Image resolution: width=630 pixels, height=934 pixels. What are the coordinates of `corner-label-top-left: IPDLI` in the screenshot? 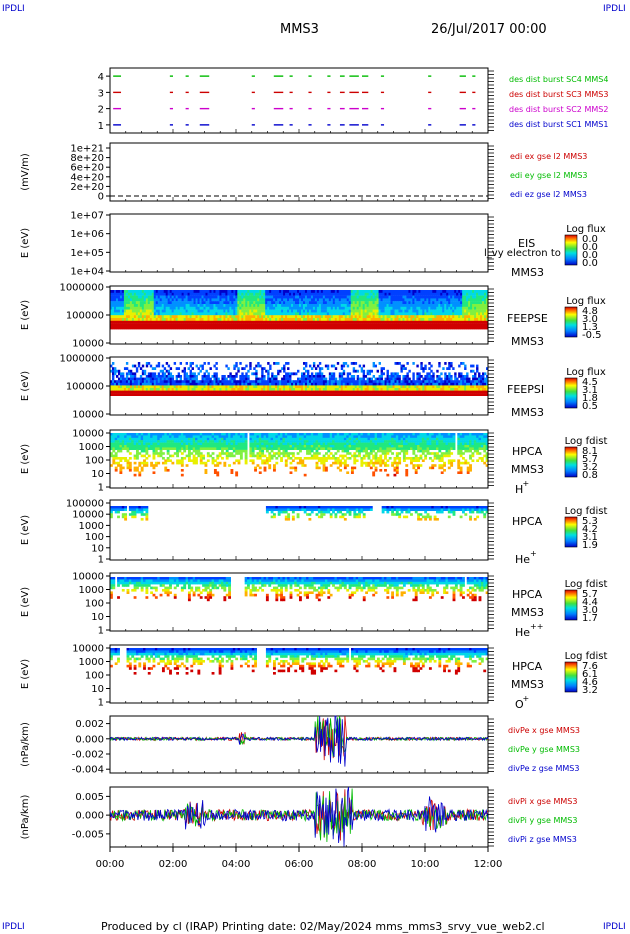 It's located at (13, 9).